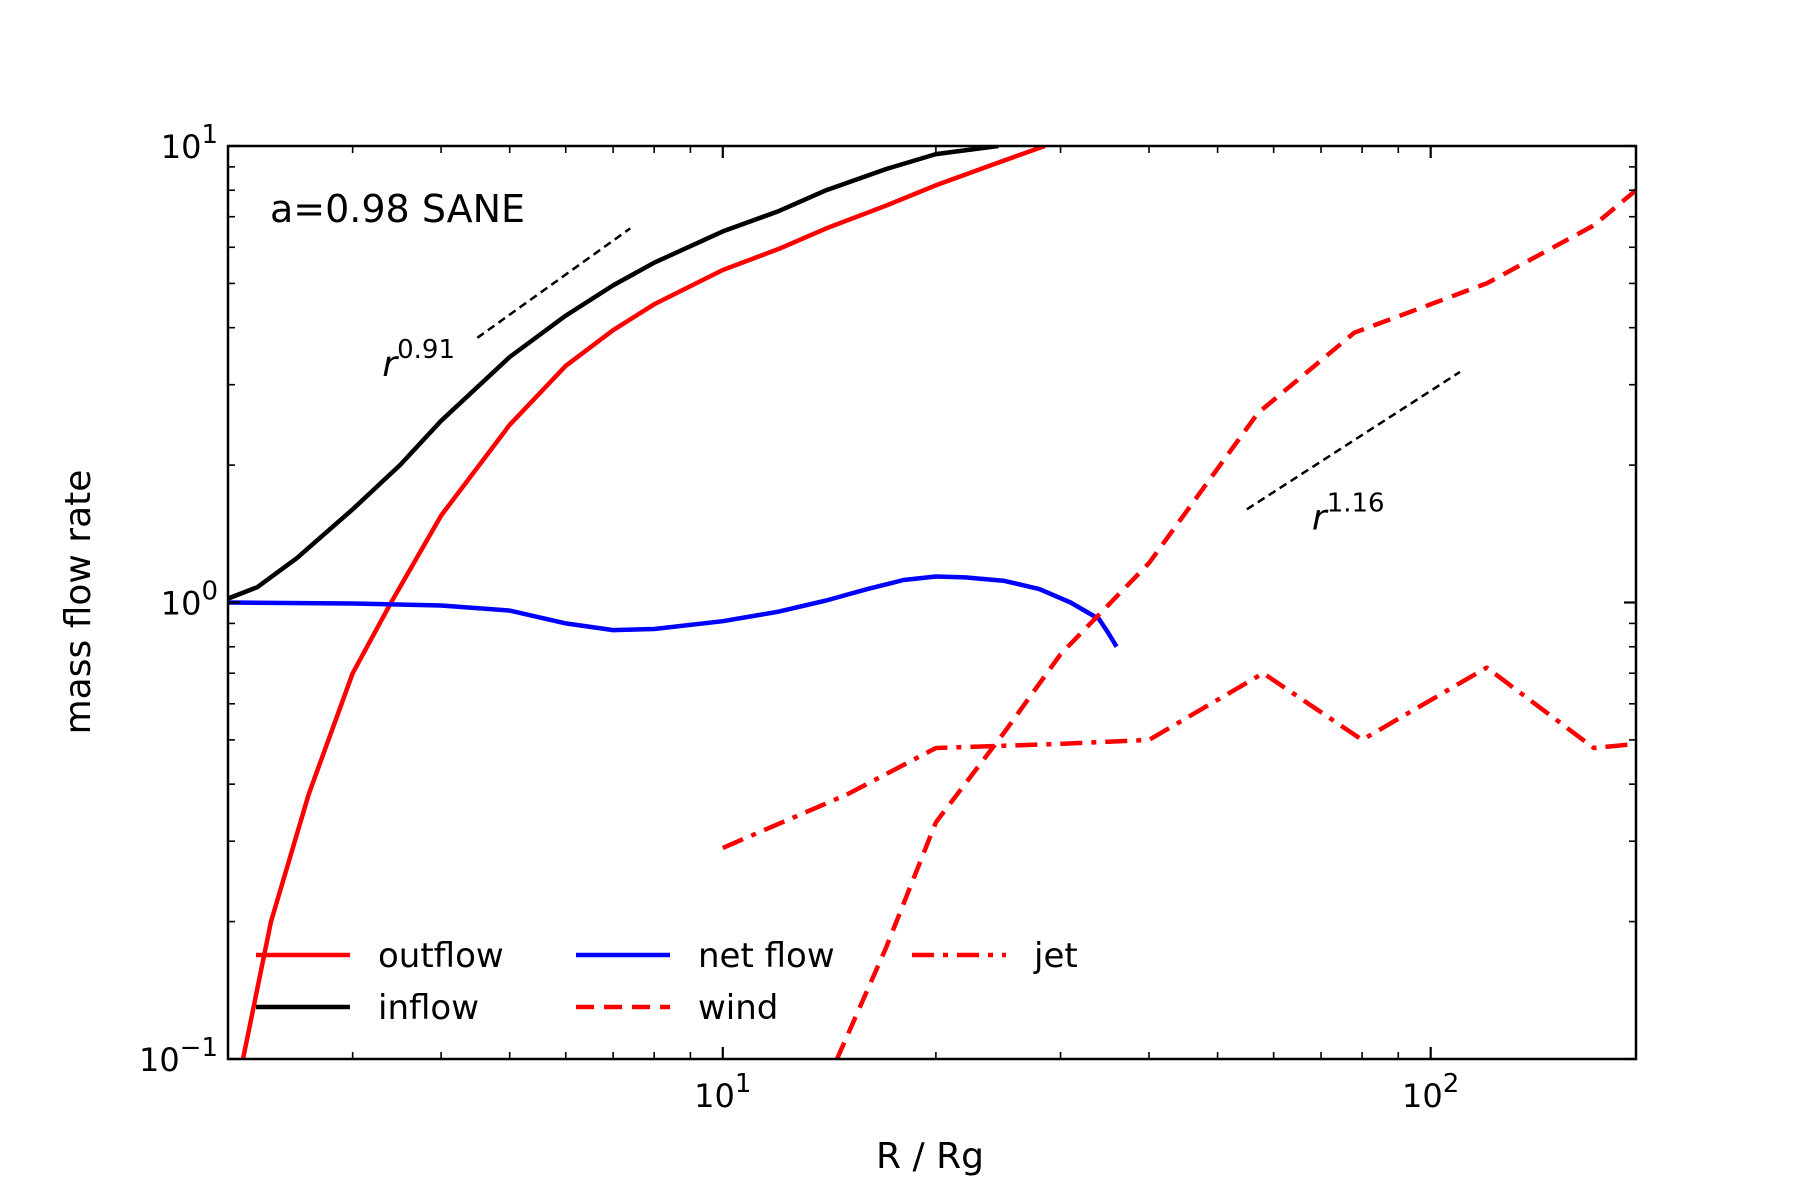 The height and width of the screenshot is (1200, 1800). Describe the element at coordinates (673, 611) in the screenshot. I see `series-line-net-flow` at that location.